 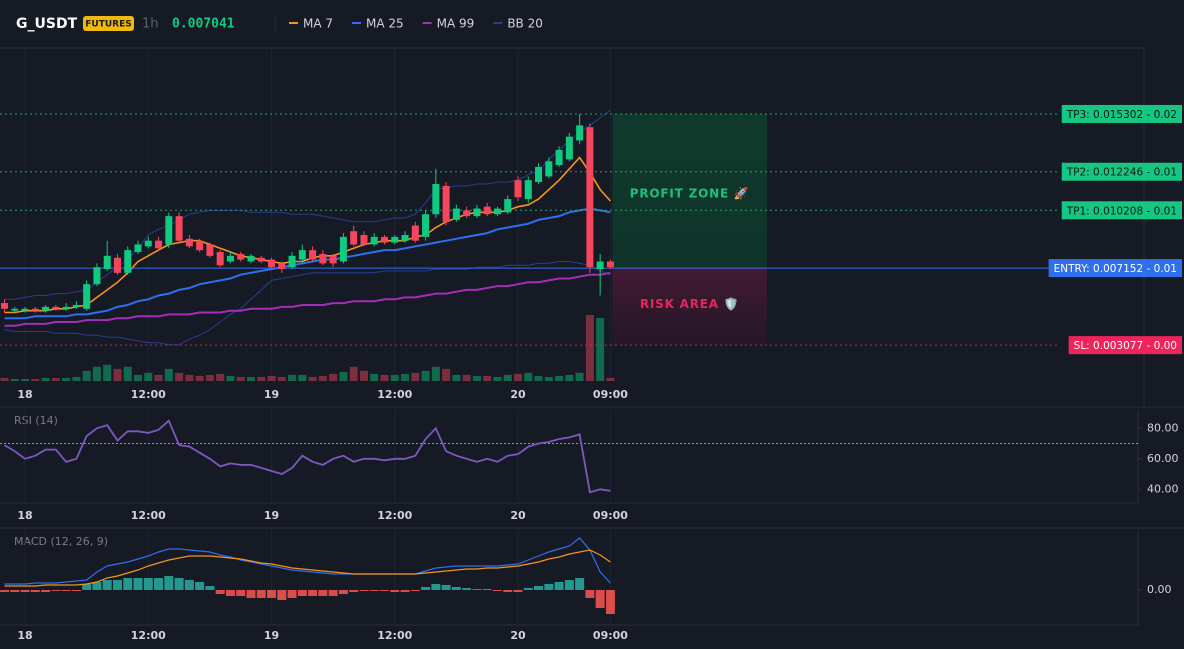 I want to click on zone-label: RISK AREA 🛡️, so click(x=690, y=304).